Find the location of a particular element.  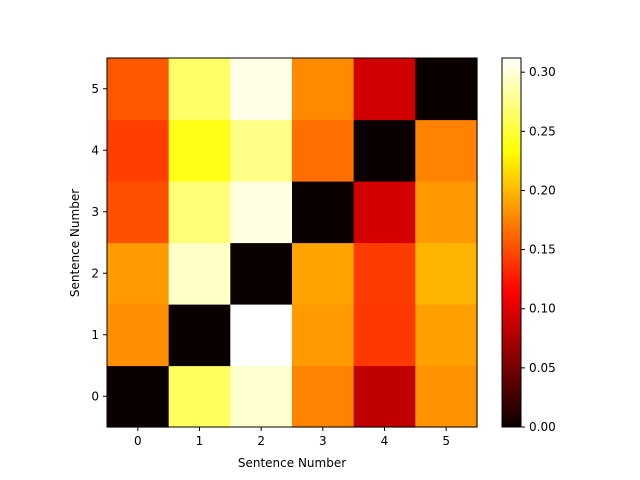

y-tick-label: 3 is located at coordinates (95, 212).